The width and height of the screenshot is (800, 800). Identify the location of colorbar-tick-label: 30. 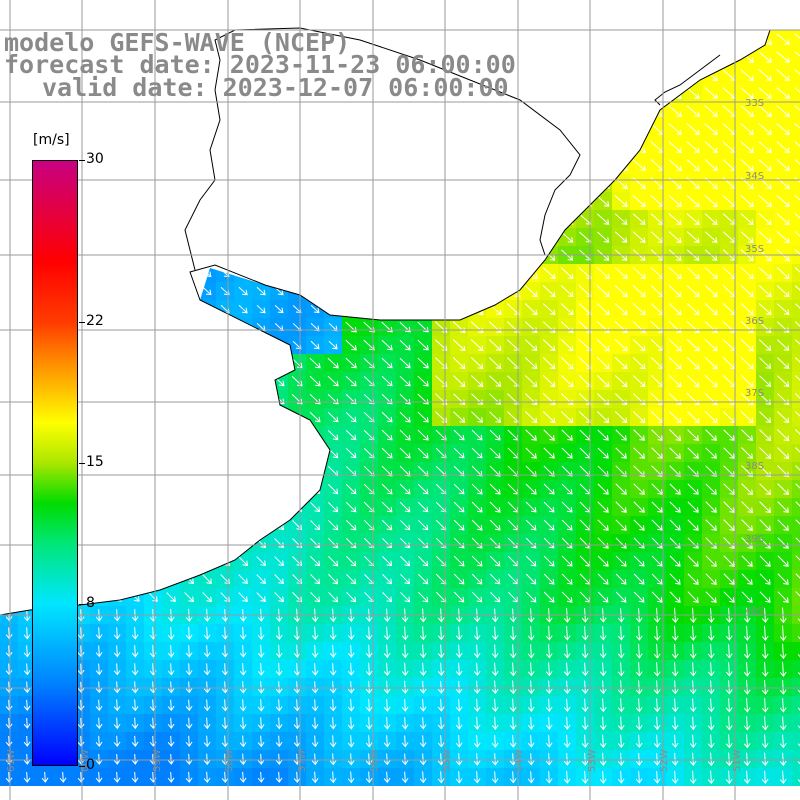
(95, 159).